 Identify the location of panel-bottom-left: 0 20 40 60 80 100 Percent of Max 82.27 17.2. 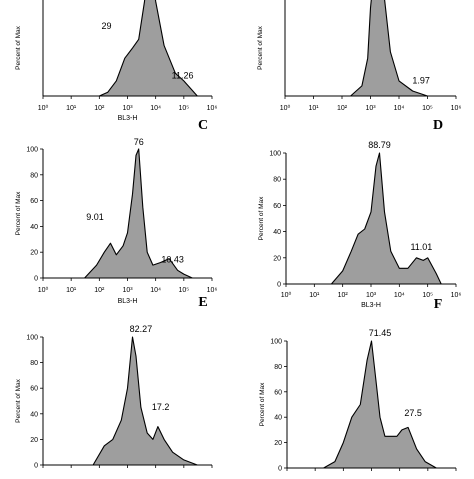
(114, 397).